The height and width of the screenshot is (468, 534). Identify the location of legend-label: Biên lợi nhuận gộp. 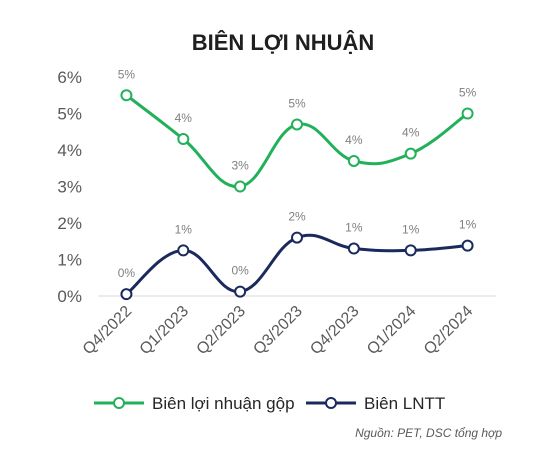
(223, 403).